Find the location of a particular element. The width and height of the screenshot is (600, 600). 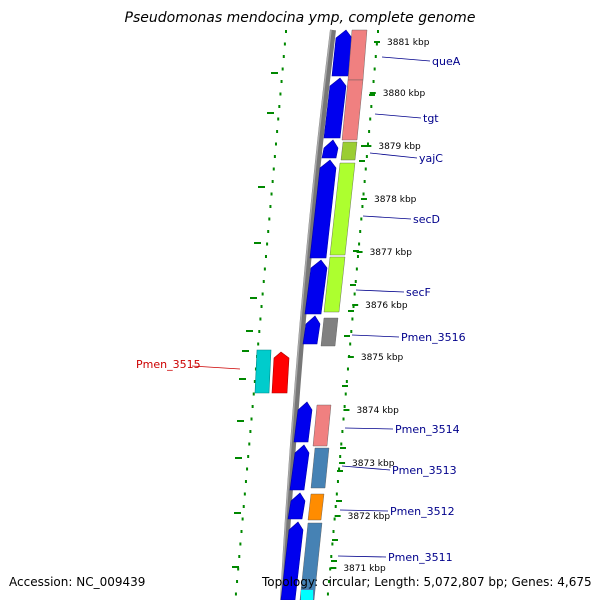

cds-track is located at coordinates (316, 314).